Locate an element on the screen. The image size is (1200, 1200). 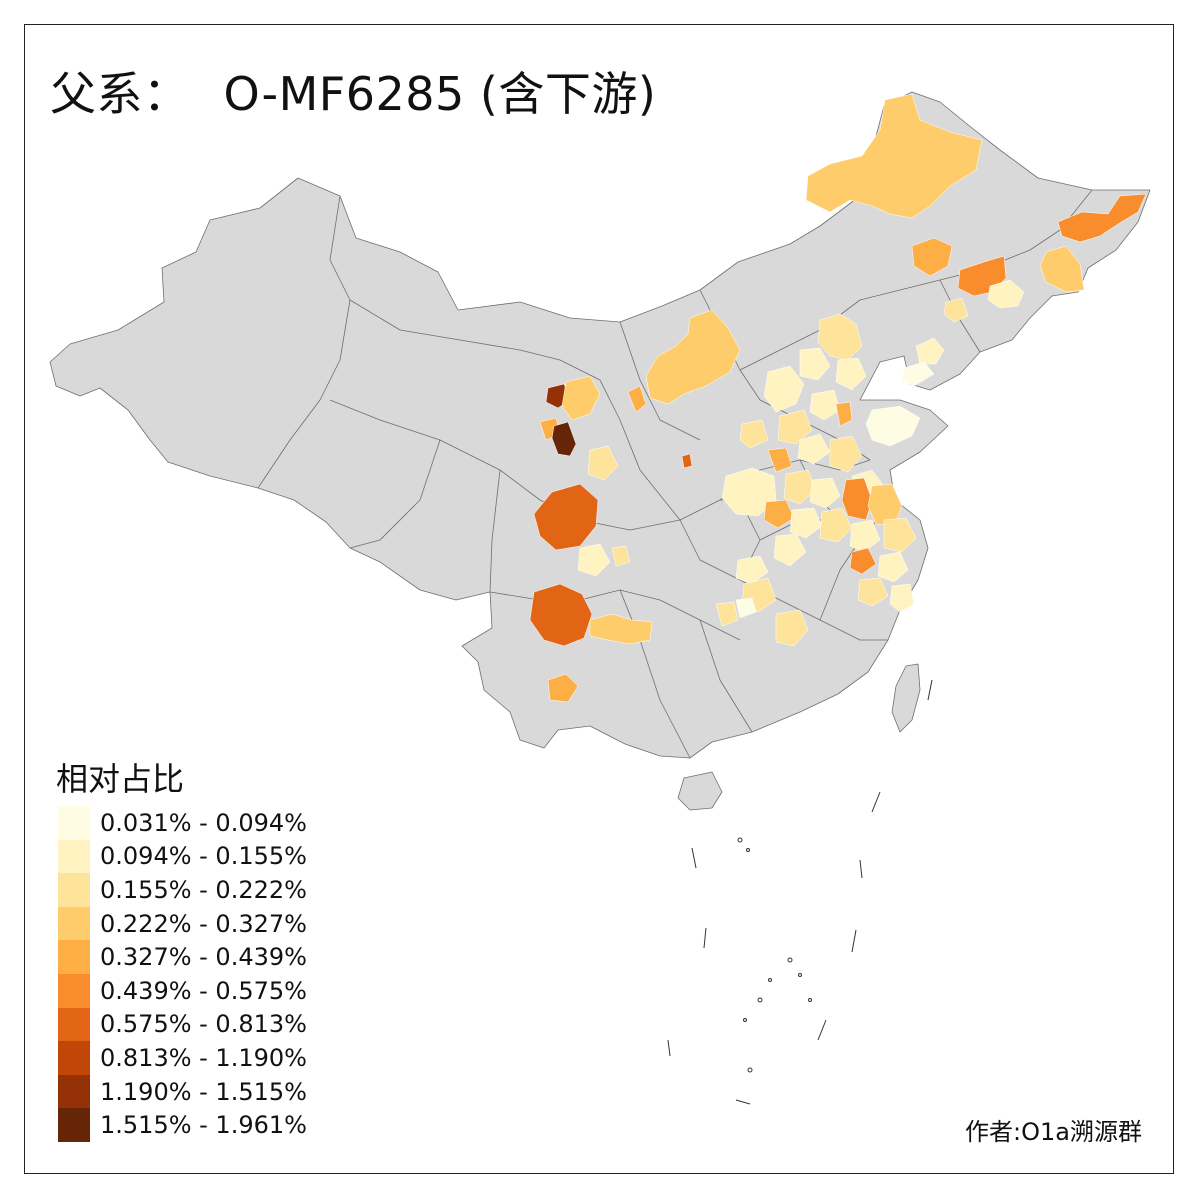
title-haplogroup: O-MF6285 (含下游) is located at coordinates (440, 94).